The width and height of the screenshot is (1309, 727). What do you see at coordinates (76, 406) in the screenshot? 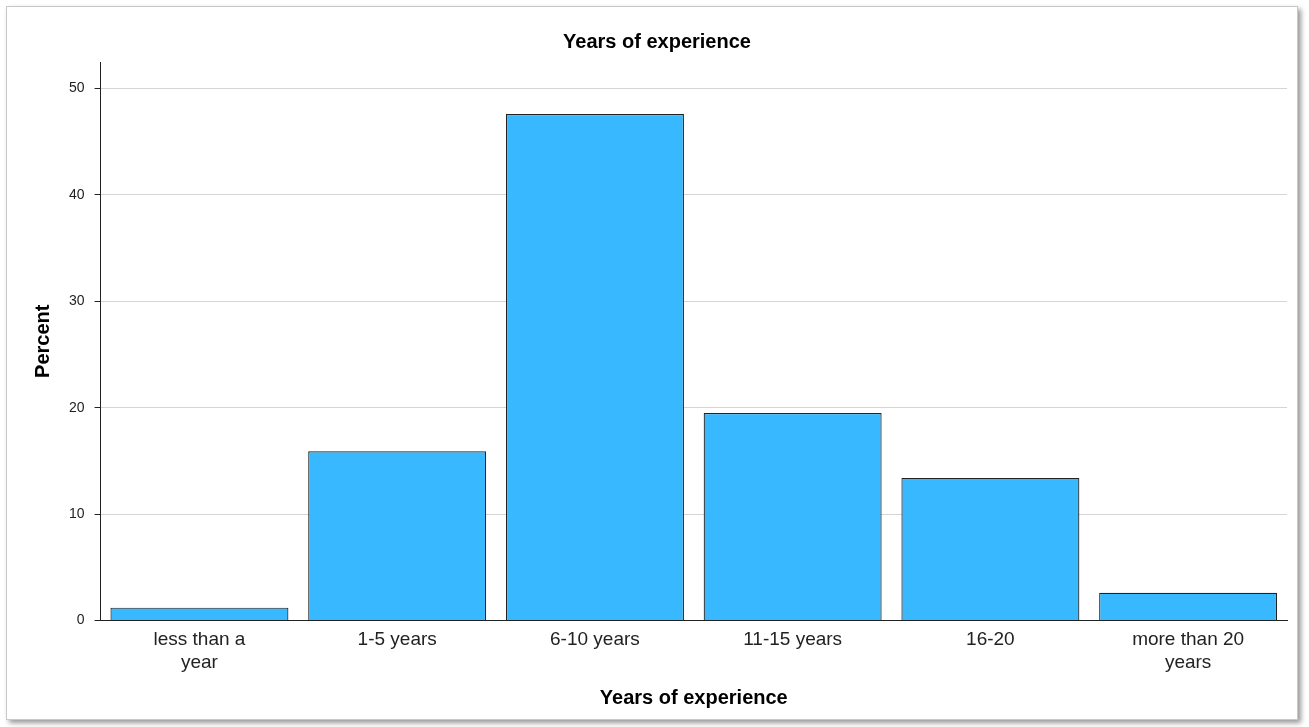
I see `y-tick-label: 20` at bounding box center [76, 406].